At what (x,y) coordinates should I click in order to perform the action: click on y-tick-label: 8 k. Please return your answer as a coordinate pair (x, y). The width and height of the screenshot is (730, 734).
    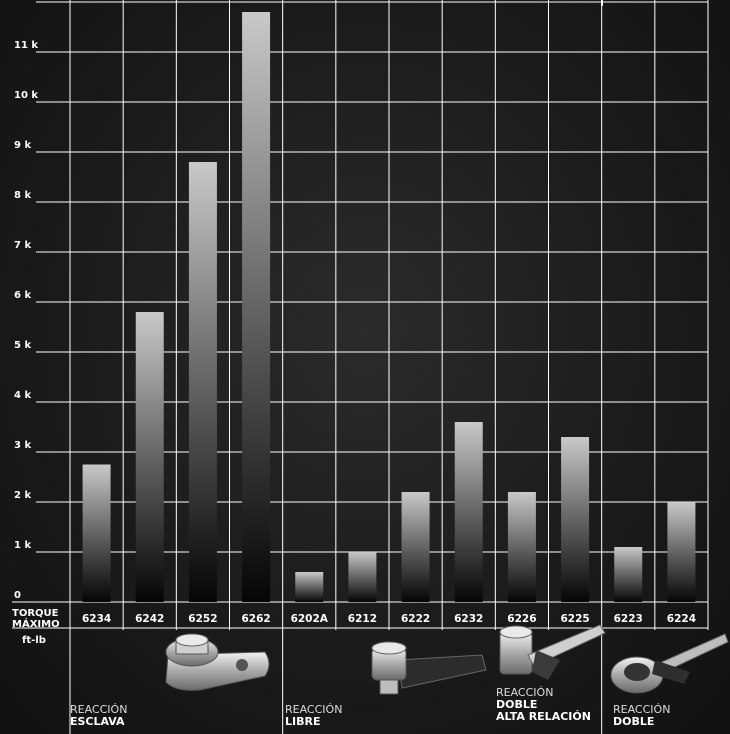
    Looking at the image, I should click on (22, 195).